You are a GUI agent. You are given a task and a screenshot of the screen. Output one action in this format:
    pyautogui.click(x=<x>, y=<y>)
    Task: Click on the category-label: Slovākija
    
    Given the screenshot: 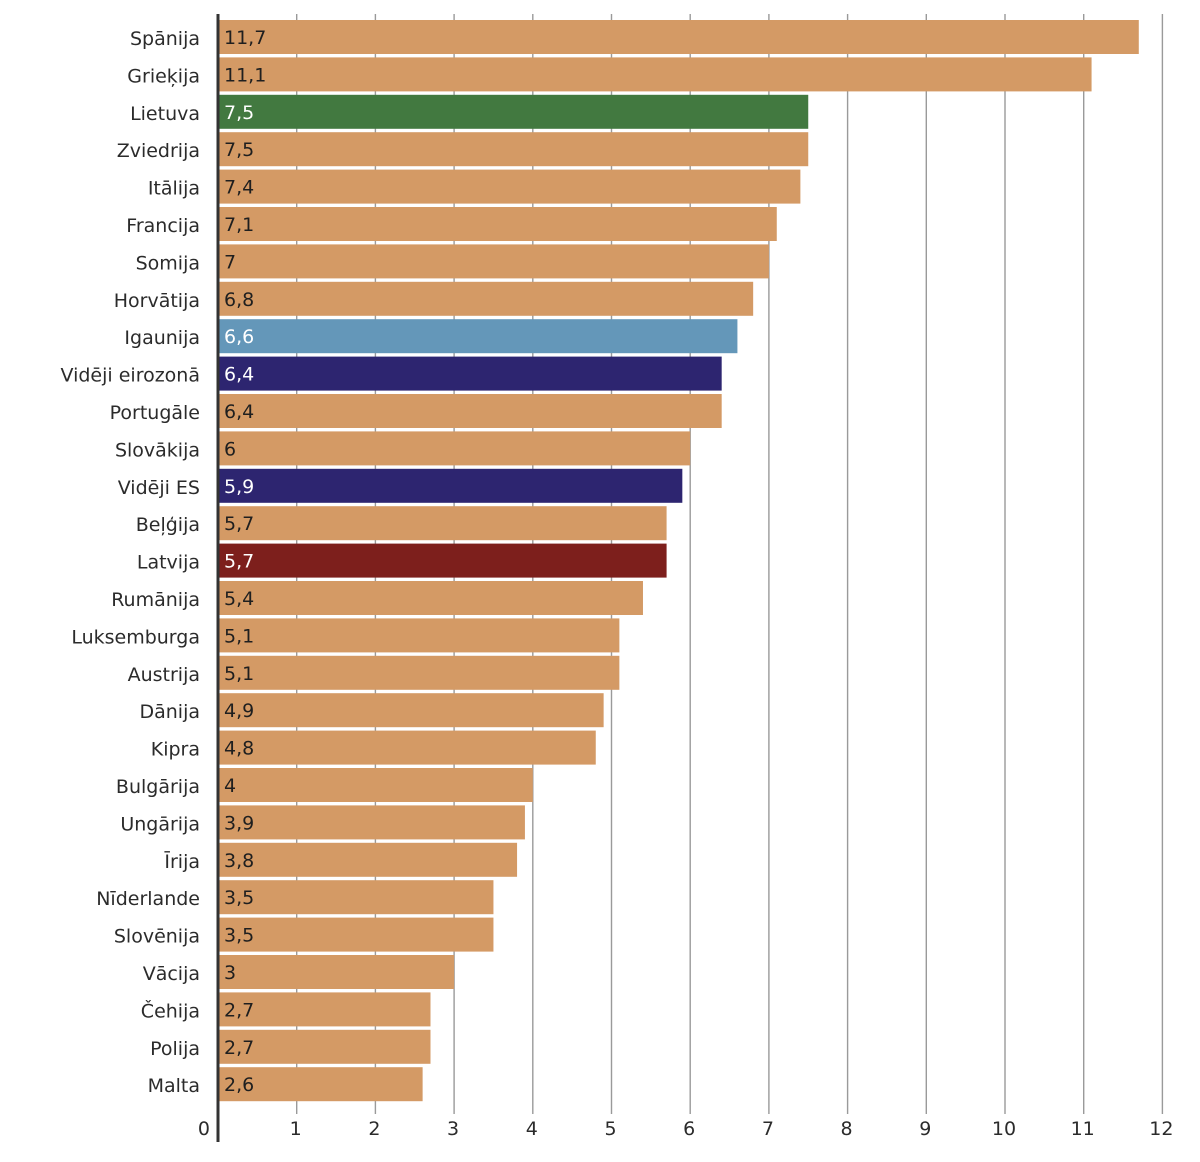 What is the action you would take?
    pyautogui.click(x=157, y=450)
    